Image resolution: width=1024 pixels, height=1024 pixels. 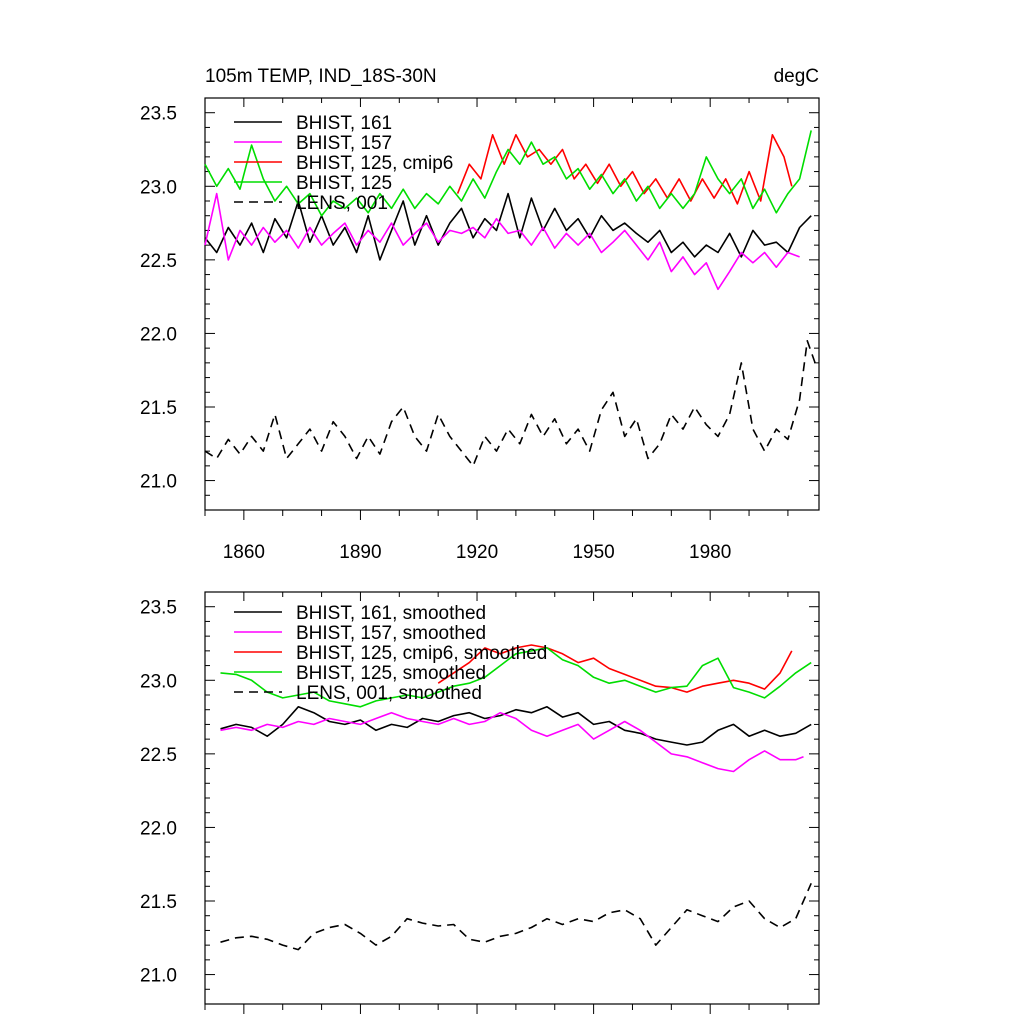 What do you see at coordinates (391, 633) in the screenshot?
I see `legend-label: BHIST, 157, smoothed` at bounding box center [391, 633].